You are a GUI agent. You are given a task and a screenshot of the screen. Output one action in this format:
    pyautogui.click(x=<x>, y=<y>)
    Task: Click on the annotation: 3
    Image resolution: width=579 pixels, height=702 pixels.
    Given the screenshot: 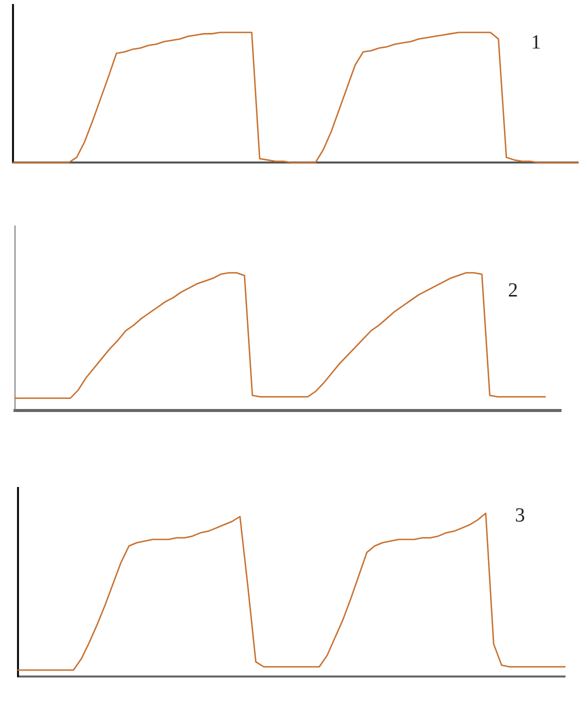 What is the action you would take?
    pyautogui.click(x=520, y=515)
    